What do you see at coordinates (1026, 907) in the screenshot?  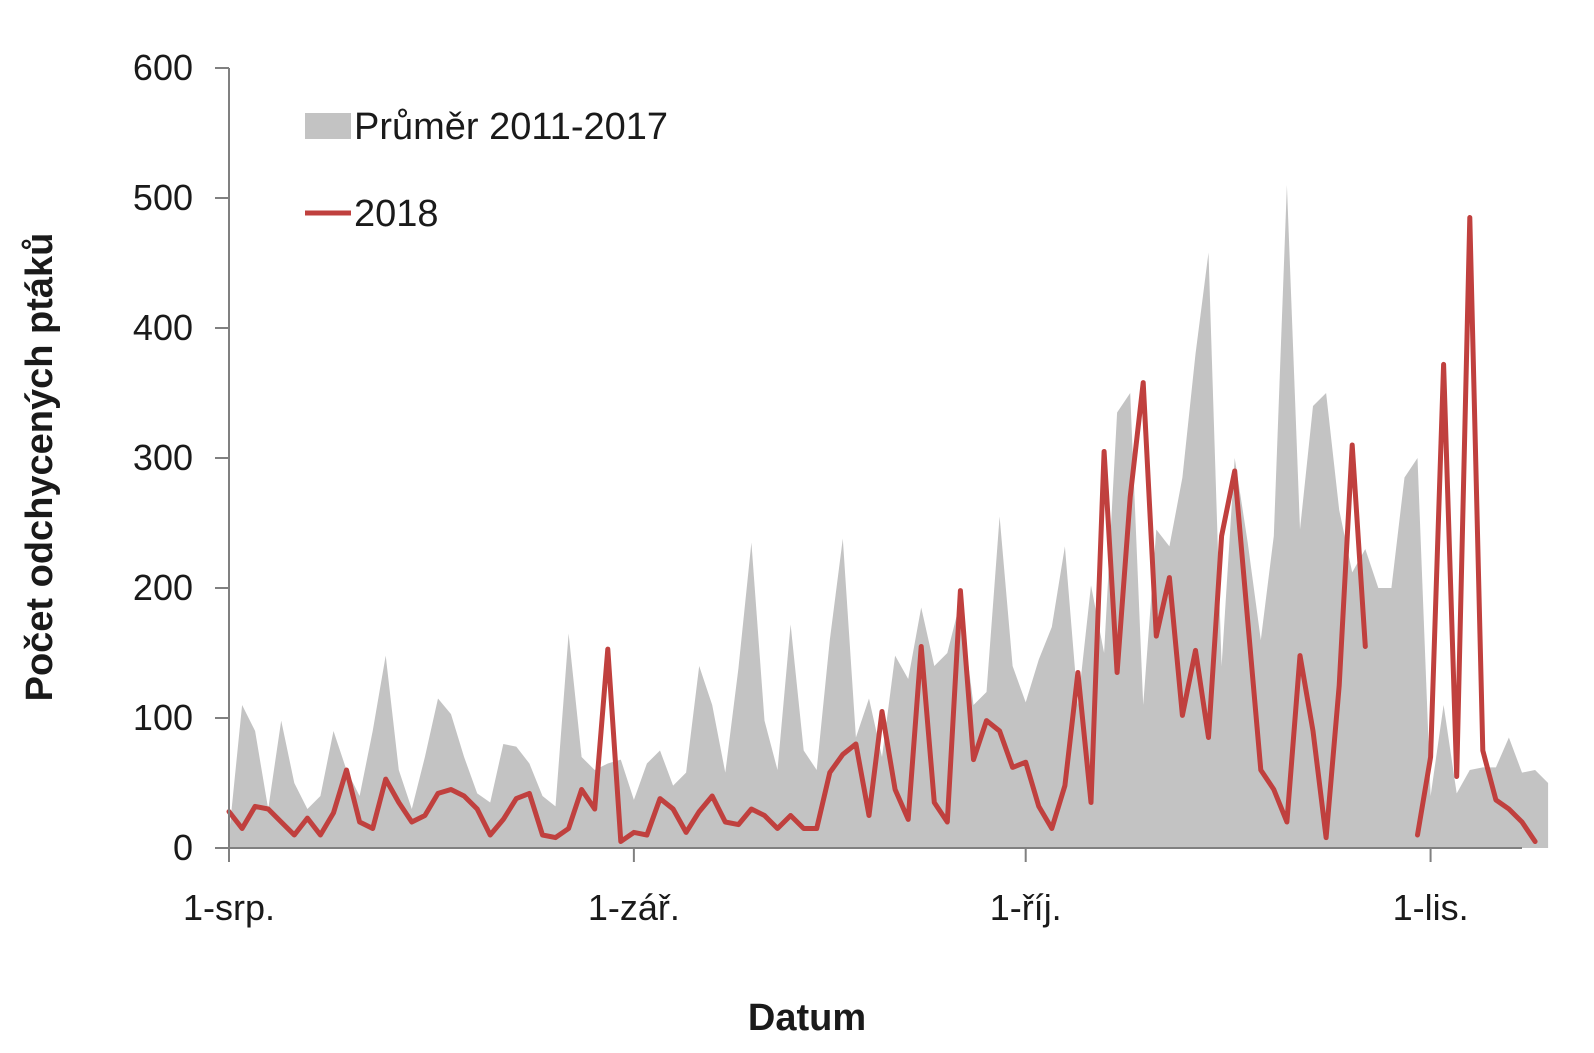 I see `x-tick-label: 1-říj.` at bounding box center [1026, 907].